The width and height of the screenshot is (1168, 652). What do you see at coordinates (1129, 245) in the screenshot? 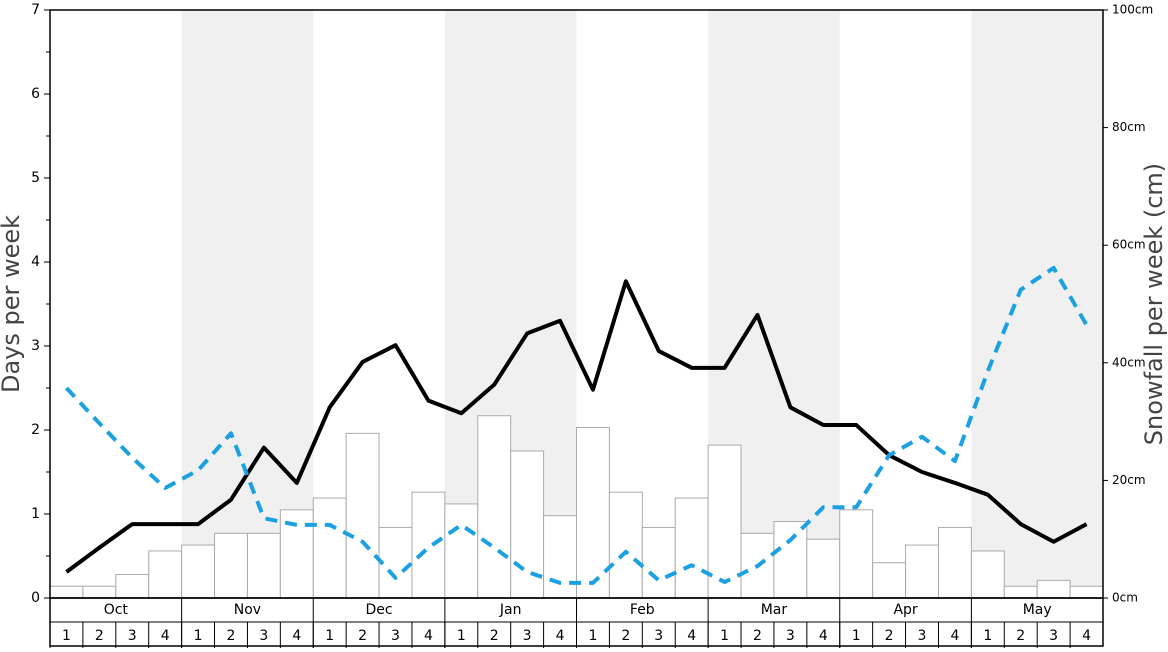
I see `y2-tick-label: 60cm` at bounding box center [1129, 245].